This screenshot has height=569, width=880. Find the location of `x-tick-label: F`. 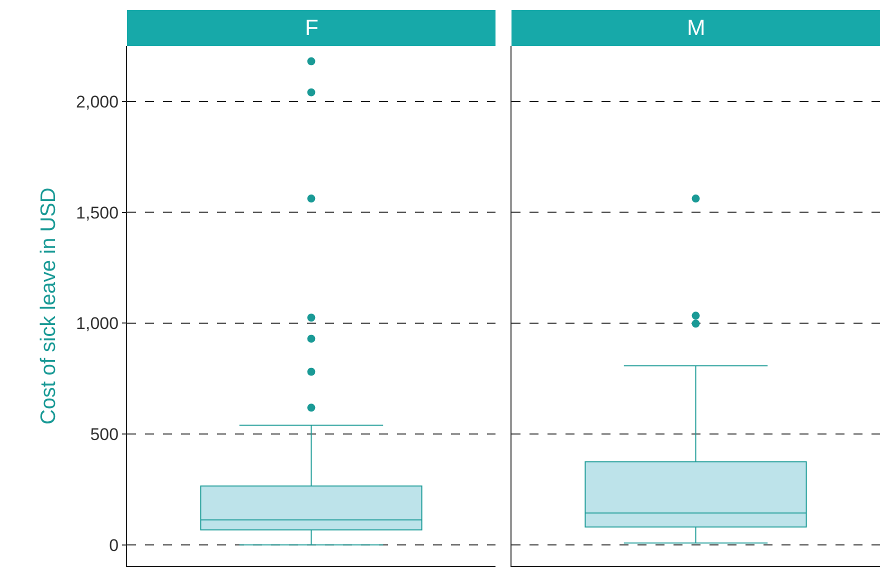

x-tick-label: F is located at coordinates (311, 27).